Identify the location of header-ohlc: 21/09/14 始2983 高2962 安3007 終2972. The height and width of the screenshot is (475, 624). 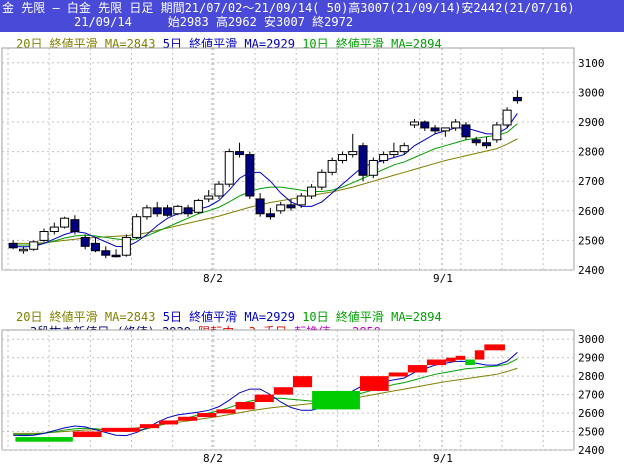
(177, 22).